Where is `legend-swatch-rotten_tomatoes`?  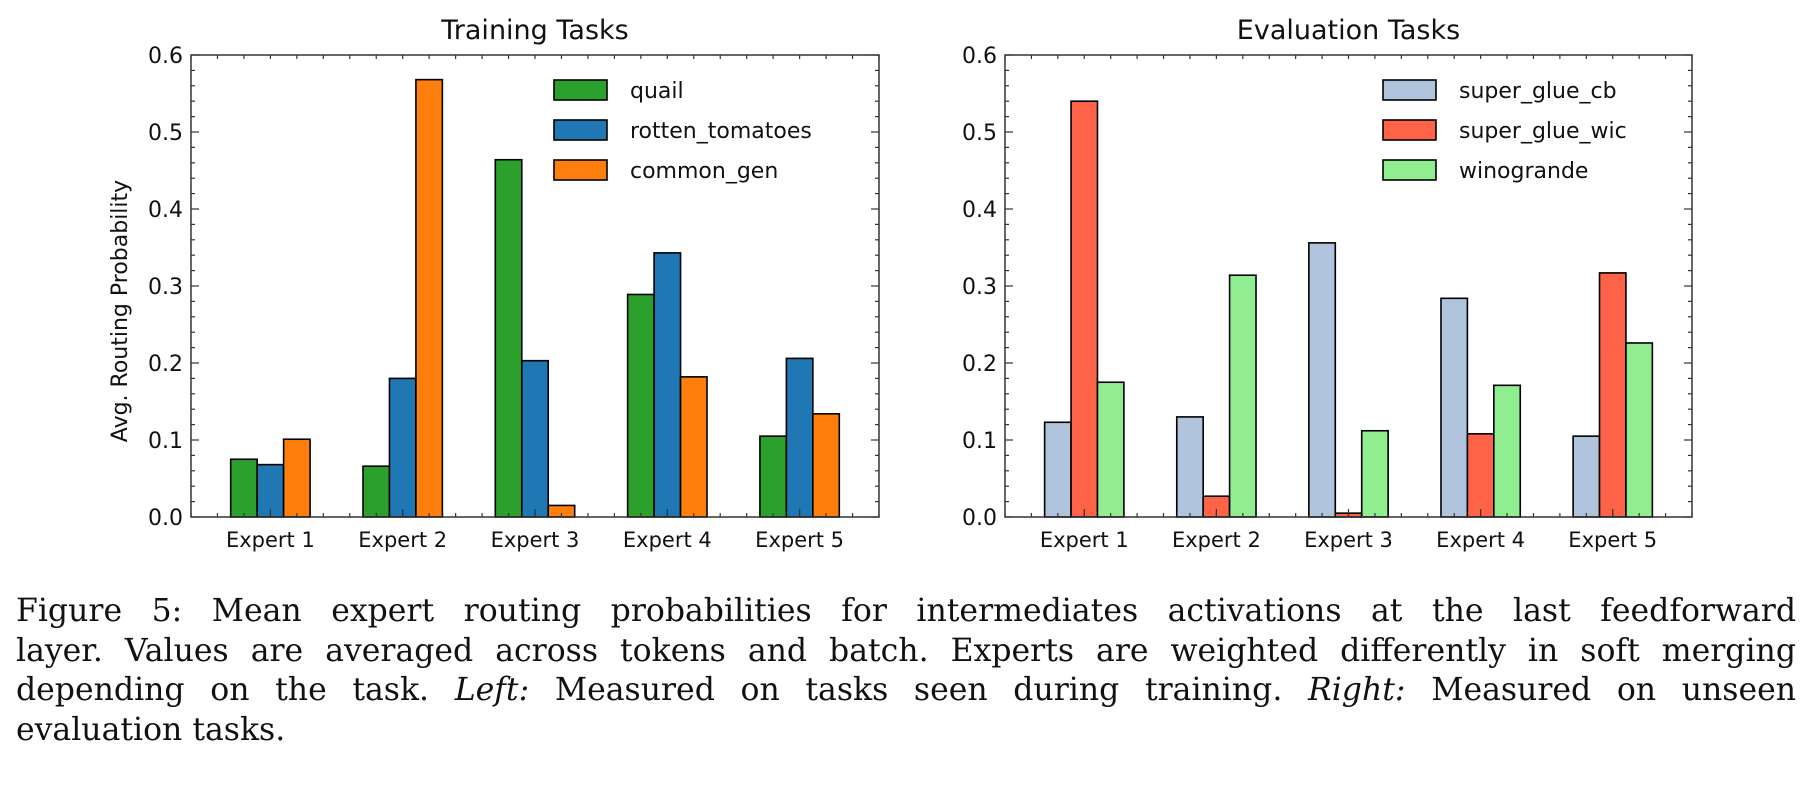 legend-swatch-rotten_tomatoes is located at coordinates (580, 130).